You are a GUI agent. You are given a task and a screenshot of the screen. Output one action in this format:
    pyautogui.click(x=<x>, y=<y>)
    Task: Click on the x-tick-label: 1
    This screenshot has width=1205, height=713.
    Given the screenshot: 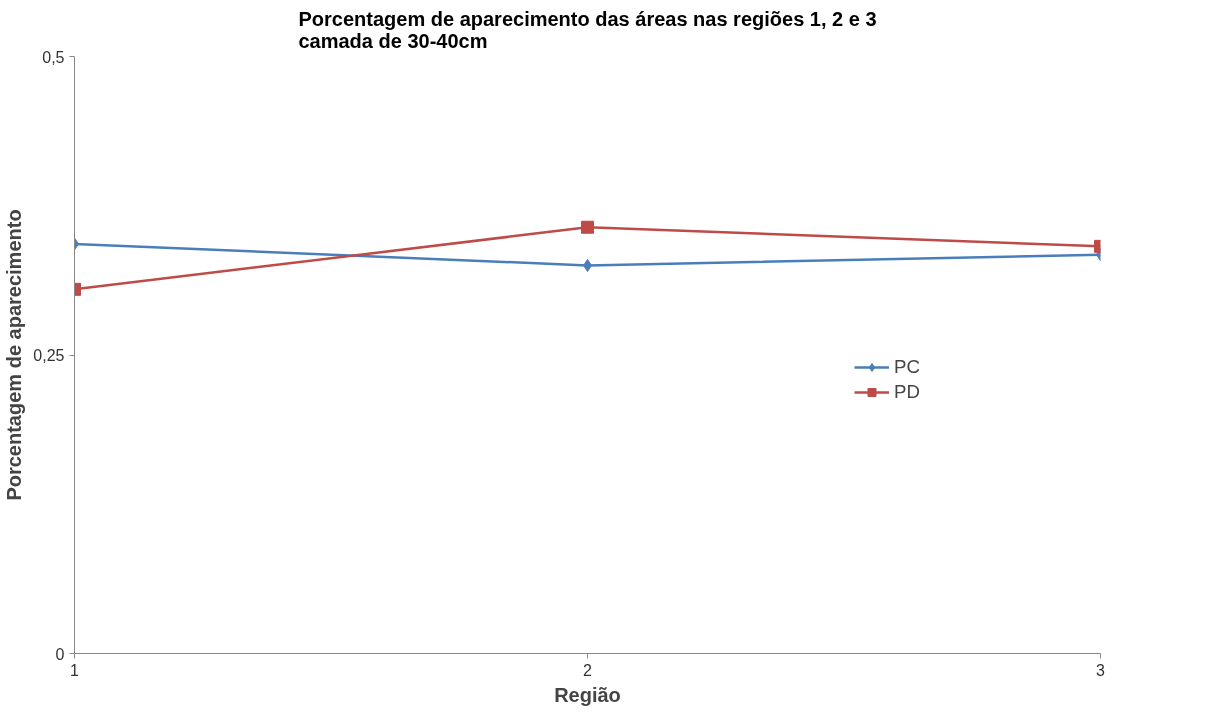 What is the action you would take?
    pyautogui.click(x=75, y=670)
    